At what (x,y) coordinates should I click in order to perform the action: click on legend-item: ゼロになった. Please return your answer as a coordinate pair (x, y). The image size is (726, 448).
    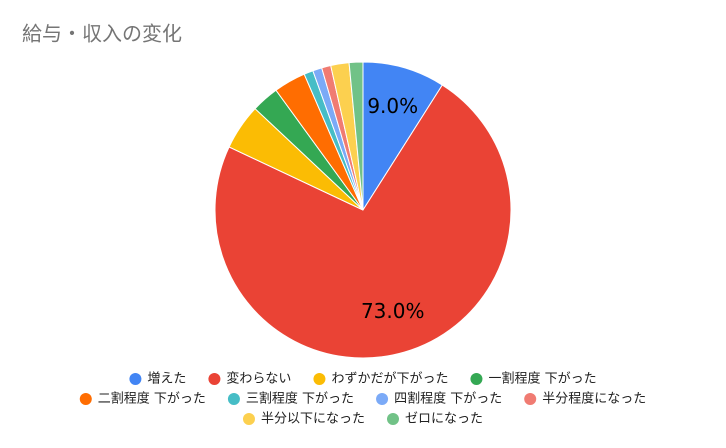
    Looking at the image, I should click on (435, 419).